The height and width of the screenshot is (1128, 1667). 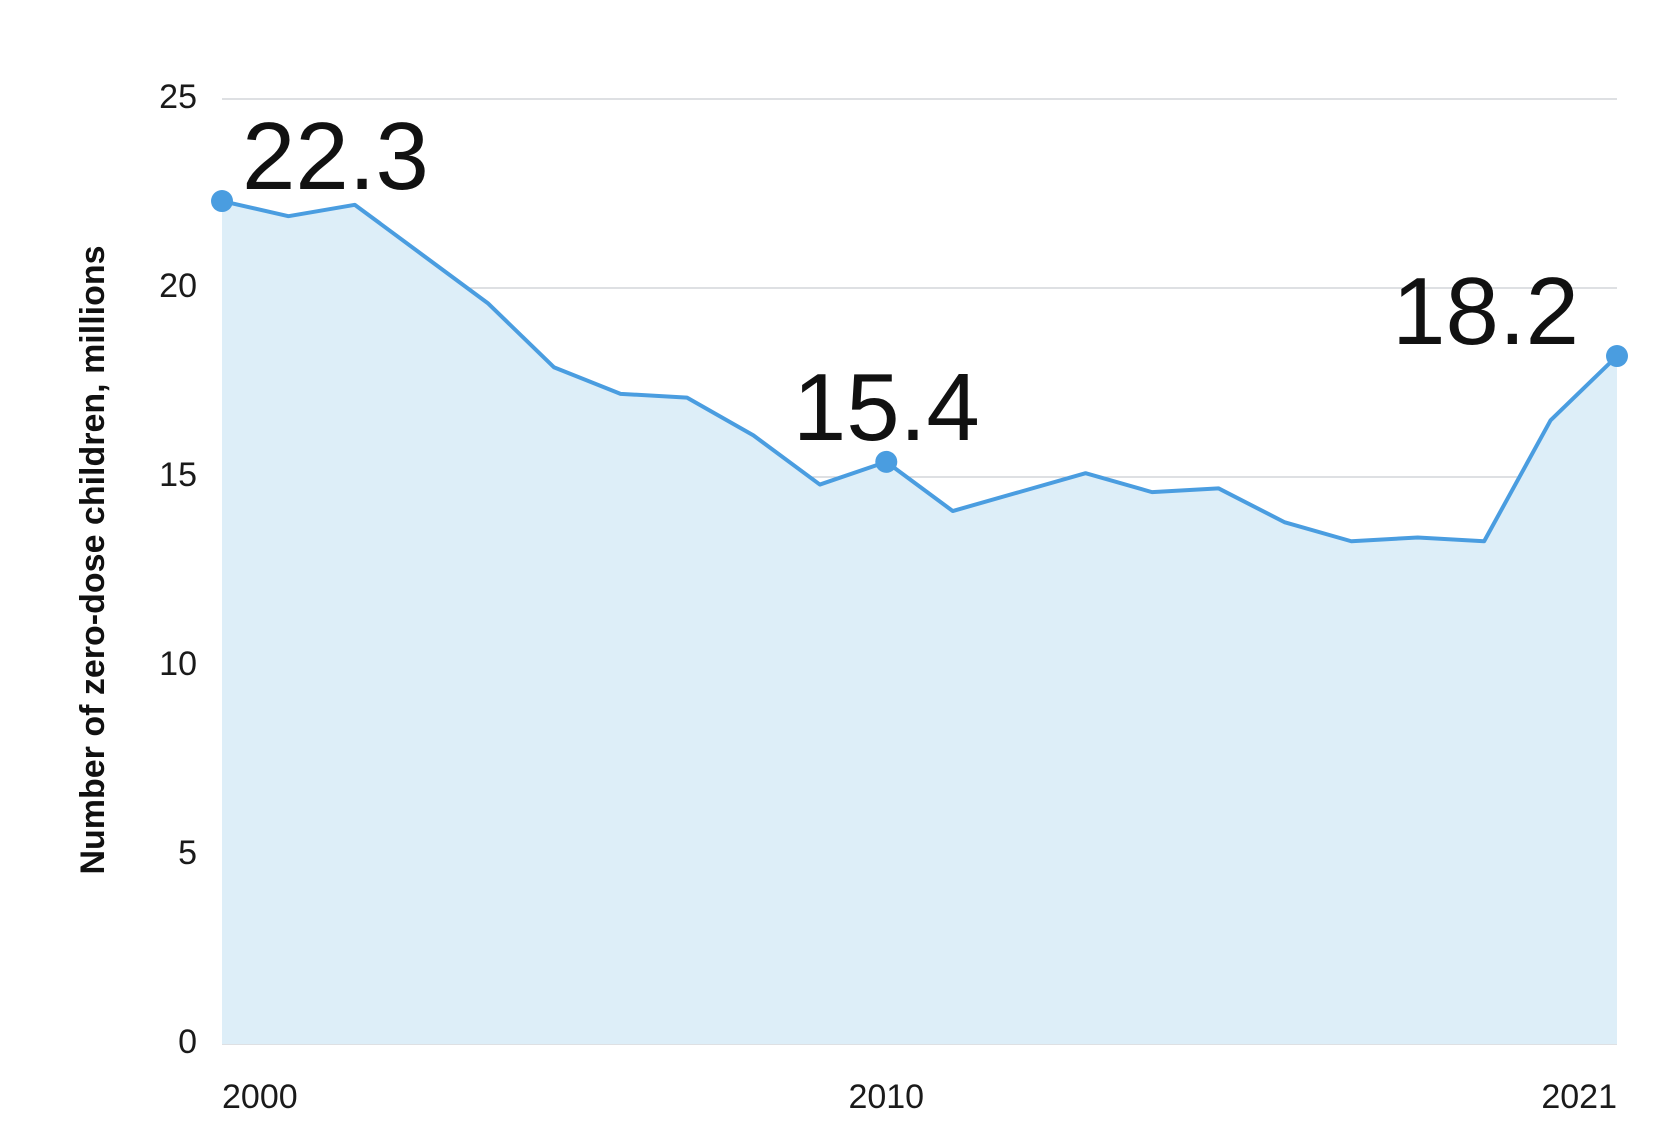 I want to click on data-point-15.4, so click(x=886, y=461).